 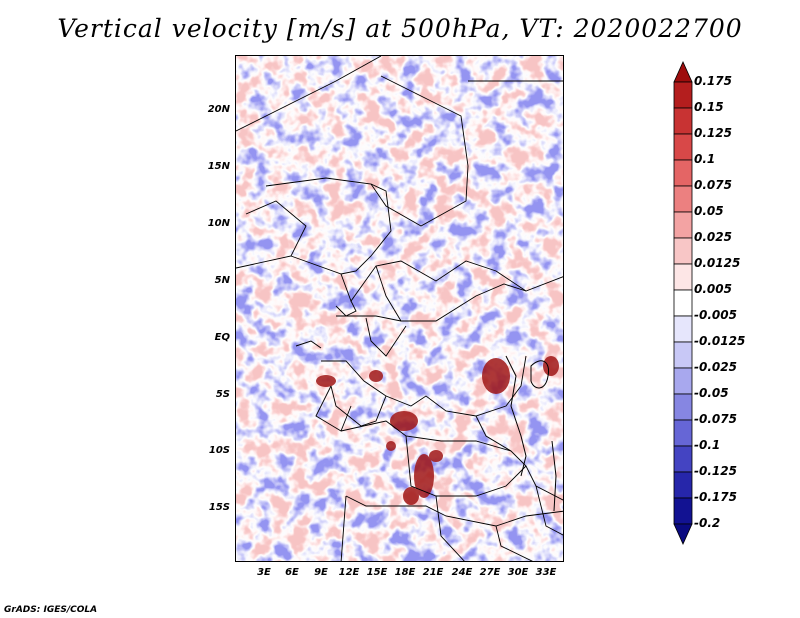 I want to click on colorbar-level-label: 0.075, so click(x=713, y=185).